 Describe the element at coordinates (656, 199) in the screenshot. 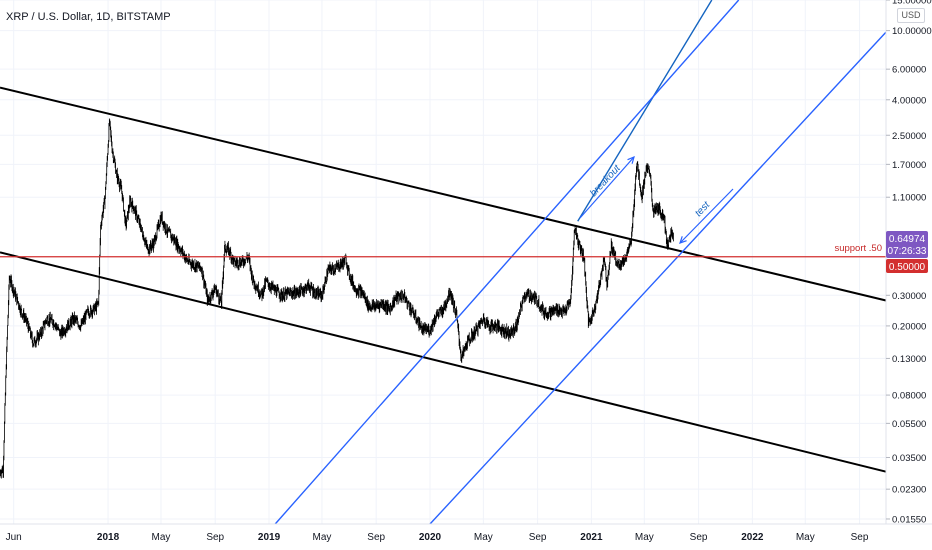

I see `annotation-arrows` at that location.